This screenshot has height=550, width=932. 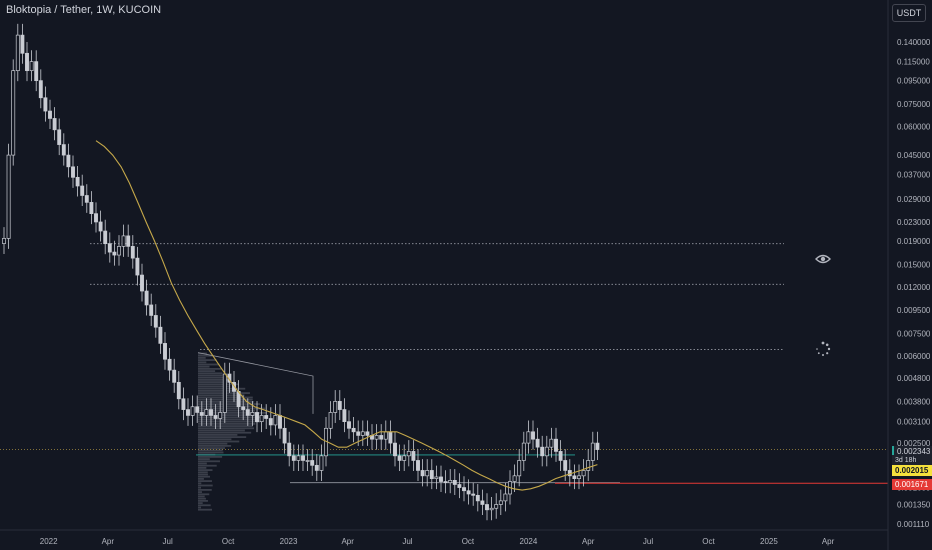 What do you see at coordinates (914, 42) in the screenshot?
I see `price-tick-label: 0.140000` at bounding box center [914, 42].